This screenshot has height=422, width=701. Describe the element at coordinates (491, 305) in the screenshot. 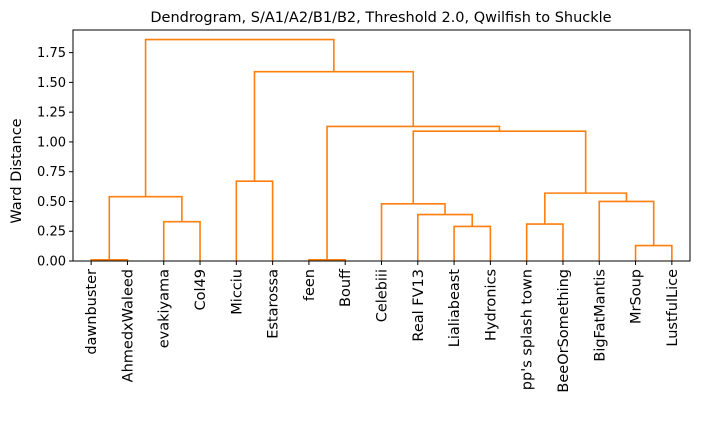

I see `leaf-label: Hydronics` at that location.